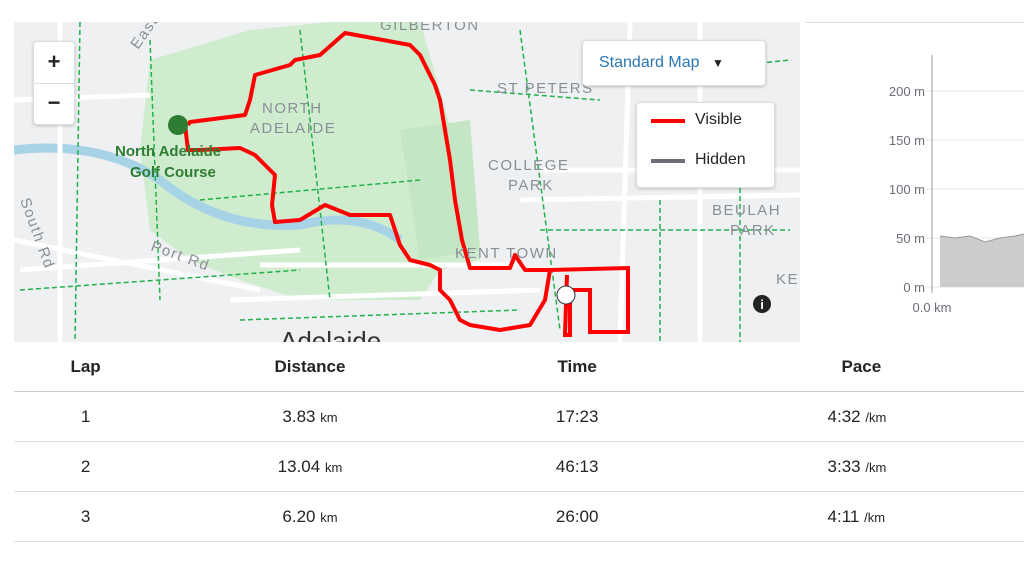 This screenshot has height=561, width=1024. Describe the element at coordinates (844, 466) in the screenshot. I see `pace: 3:33` at that location.